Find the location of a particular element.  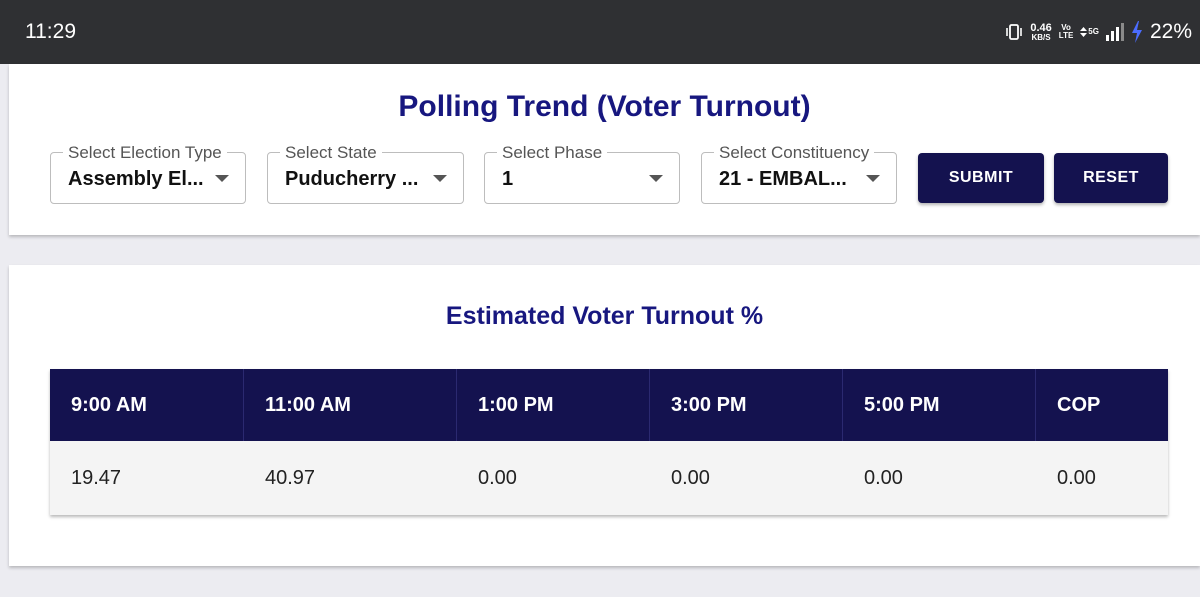

column-header: 9:00 AM is located at coordinates (147, 405).